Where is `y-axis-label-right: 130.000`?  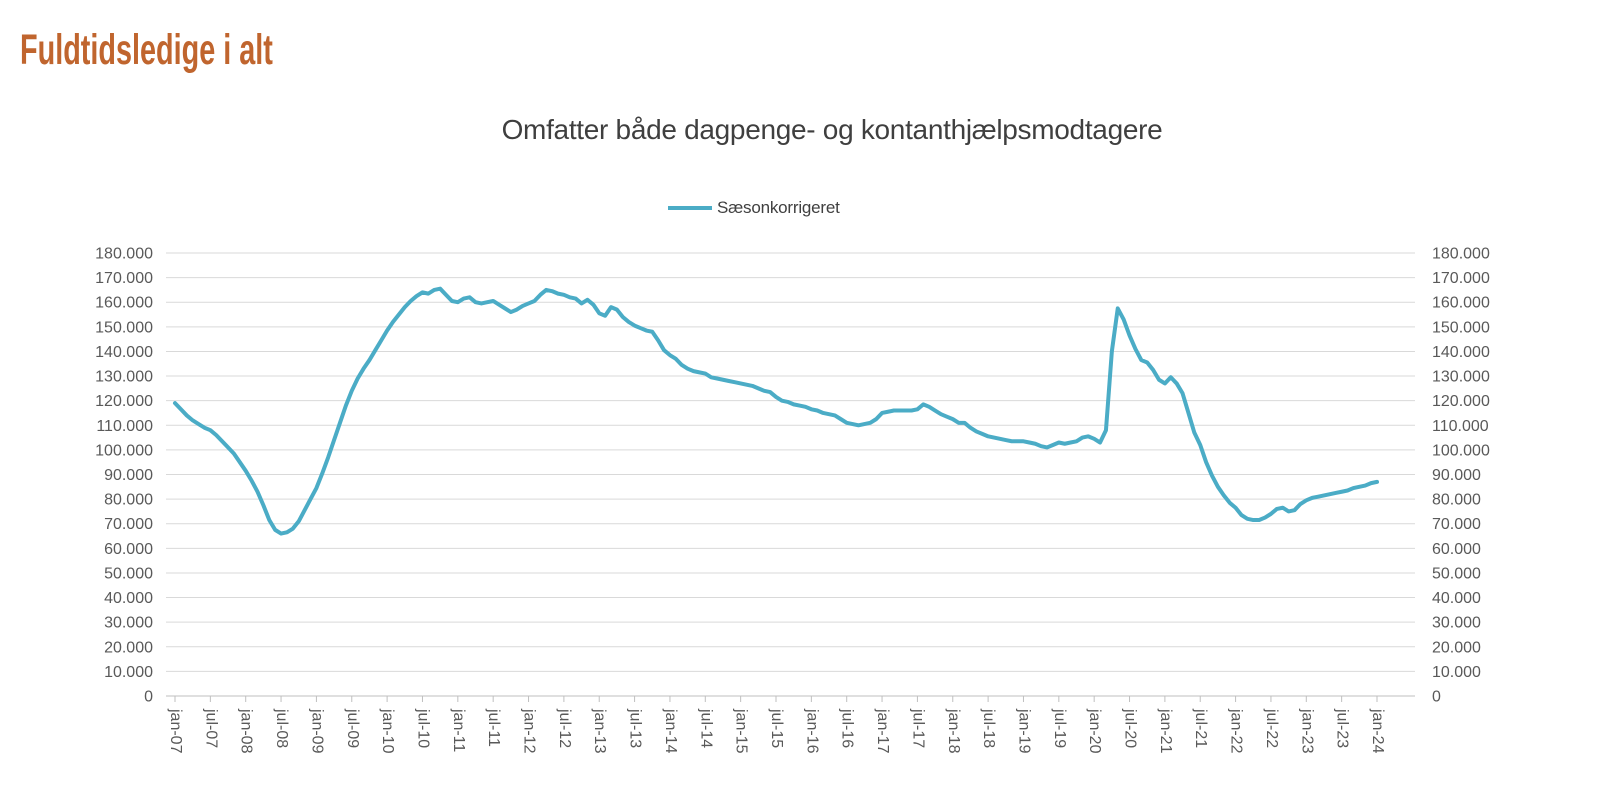
y-axis-label-right: 130.000 is located at coordinates (1461, 377).